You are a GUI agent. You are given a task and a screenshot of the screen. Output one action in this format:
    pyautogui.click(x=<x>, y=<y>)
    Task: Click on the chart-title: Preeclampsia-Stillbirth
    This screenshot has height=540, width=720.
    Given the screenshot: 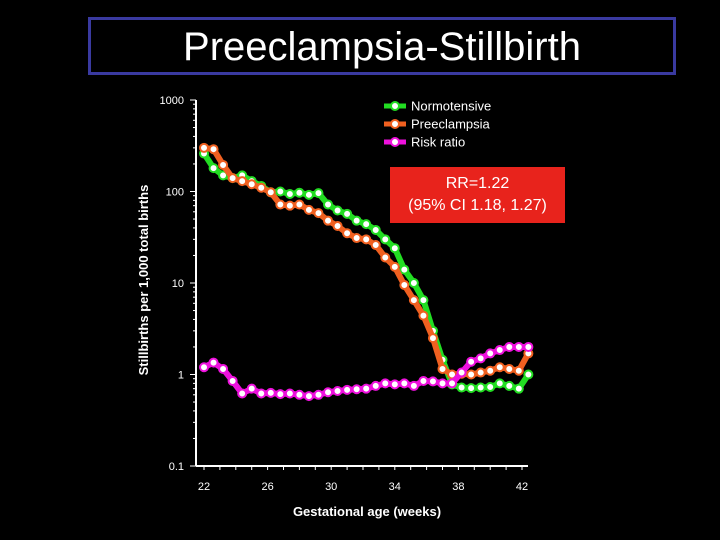 What is the action you would take?
    pyautogui.click(x=382, y=47)
    